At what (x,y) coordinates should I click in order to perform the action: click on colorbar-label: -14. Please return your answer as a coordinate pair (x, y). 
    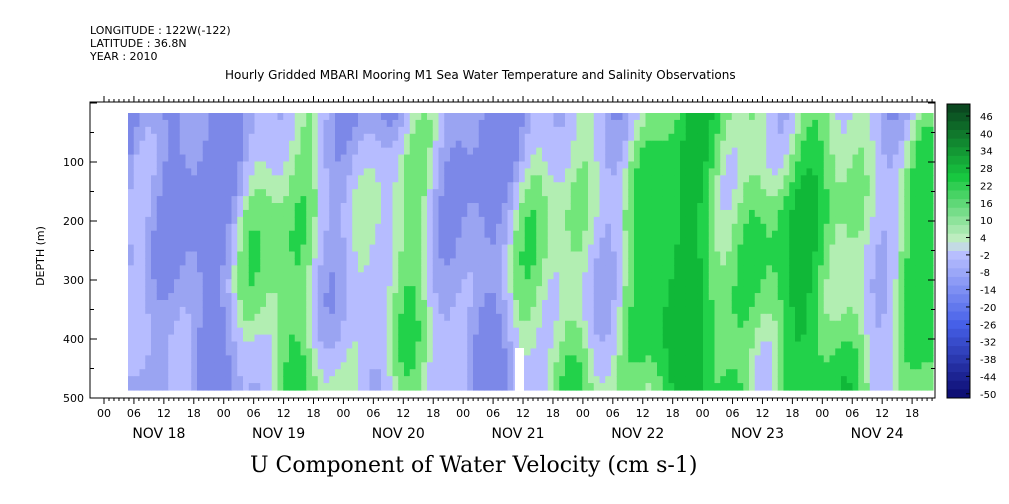
    Looking at the image, I should click on (988, 291).